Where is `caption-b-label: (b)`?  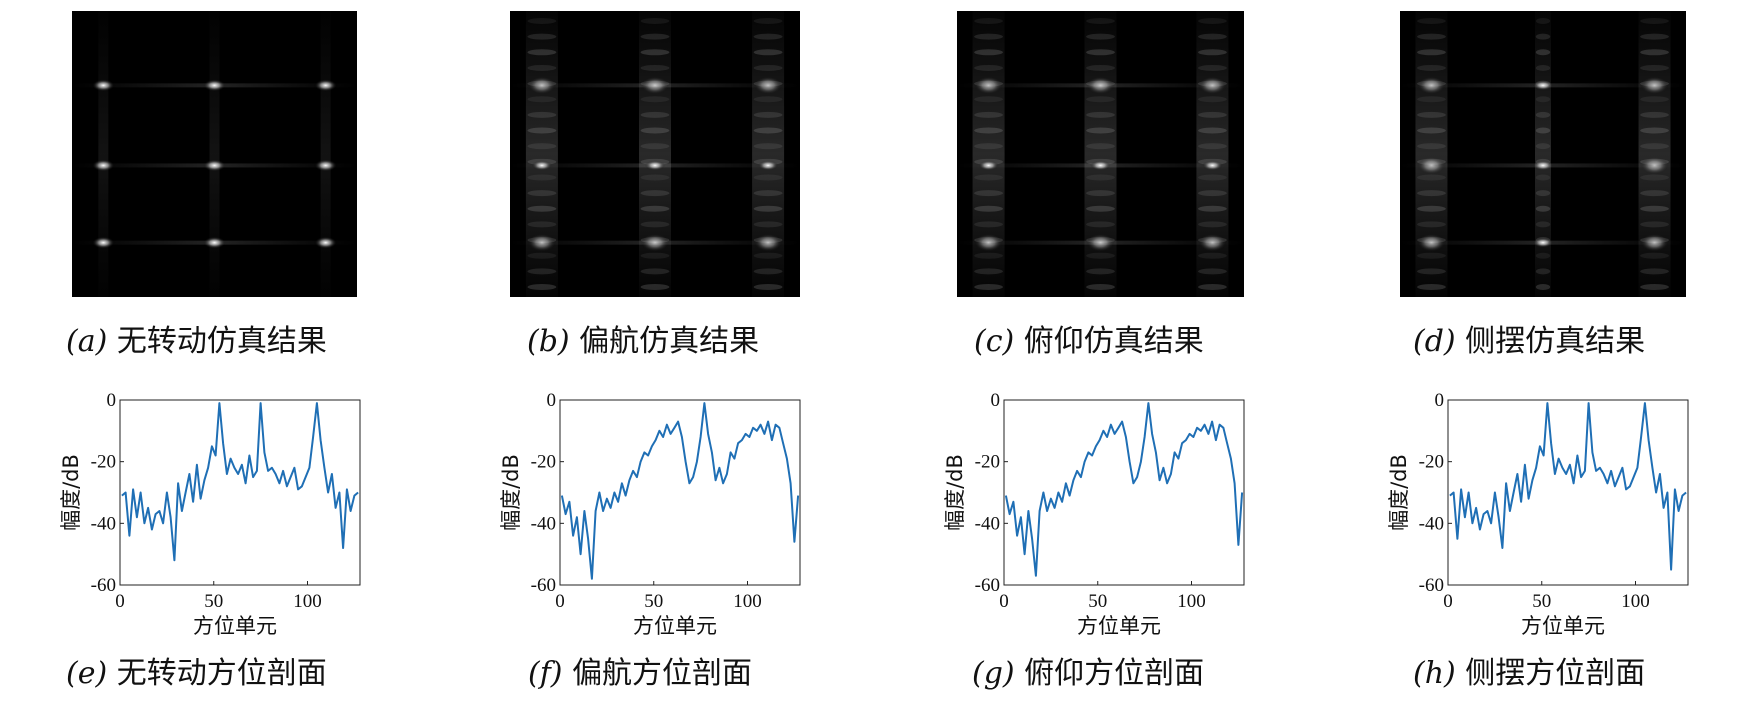 caption-b-label: (b) is located at coordinates (548, 341).